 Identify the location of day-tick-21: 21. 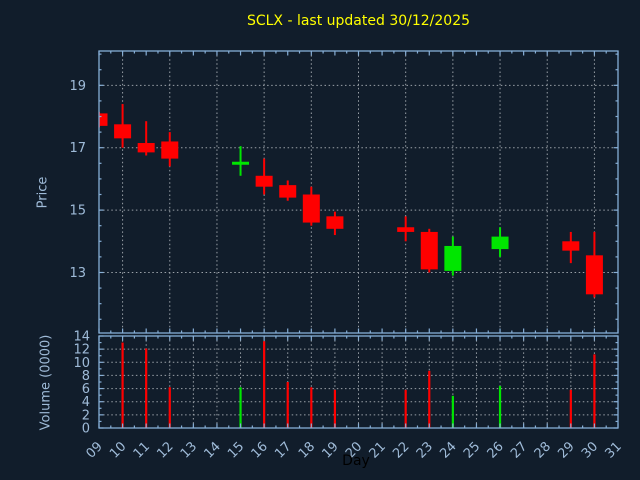
(378, 450).